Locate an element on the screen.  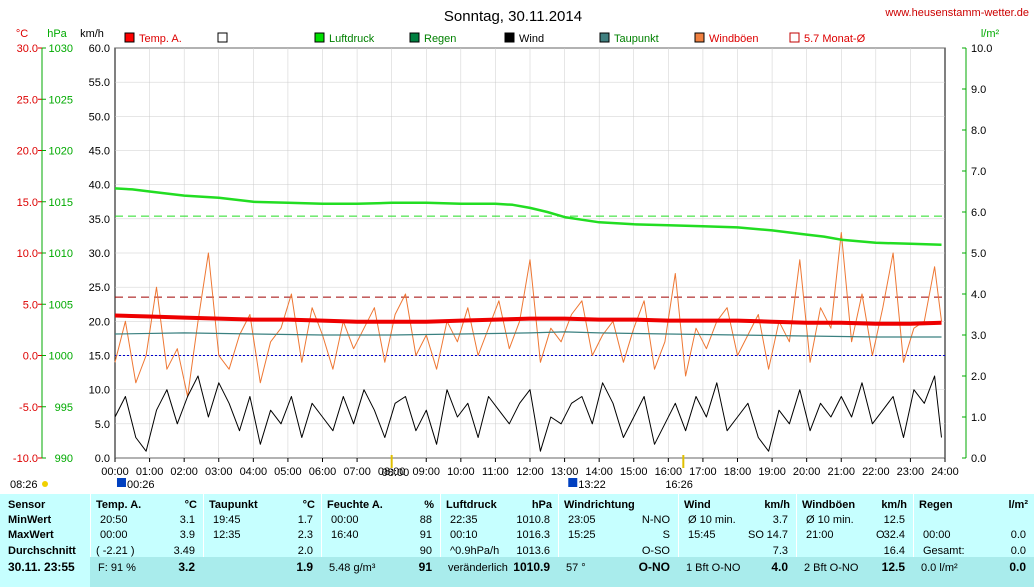
row-value: 16.4 is located at coordinates (894, 551).